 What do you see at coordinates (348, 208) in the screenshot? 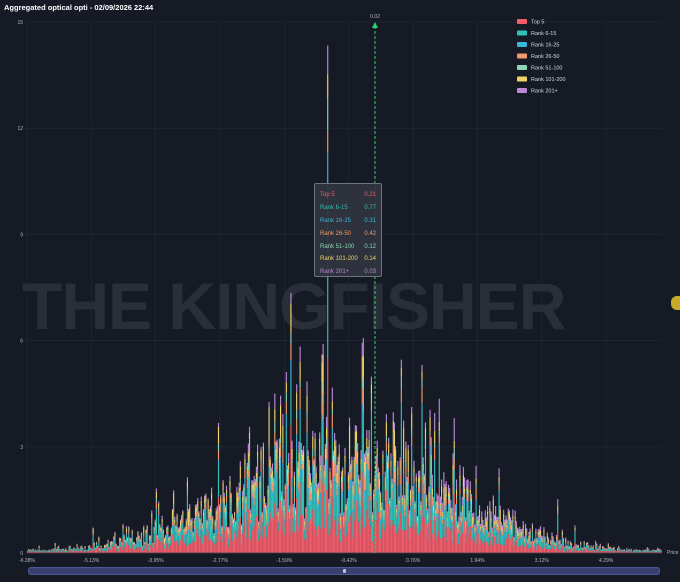
I see `tooltip-row: Rank 6-15 0.77` at bounding box center [348, 208].